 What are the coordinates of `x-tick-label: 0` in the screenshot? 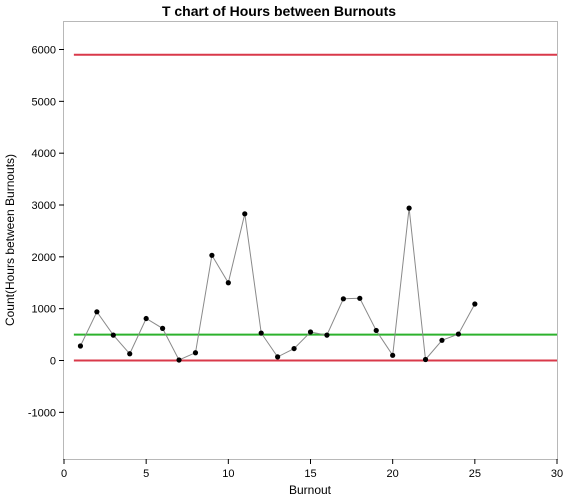 It's located at (64, 474).